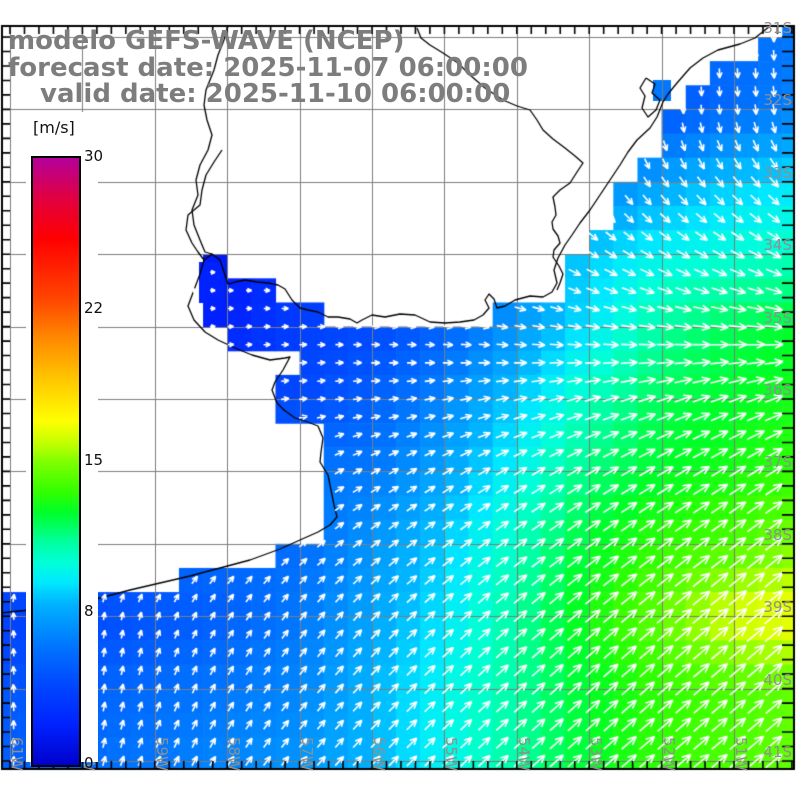  What do you see at coordinates (668, 754) in the screenshot?
I see `lon-label-52W: 52W` at bounding box center [668, 754].